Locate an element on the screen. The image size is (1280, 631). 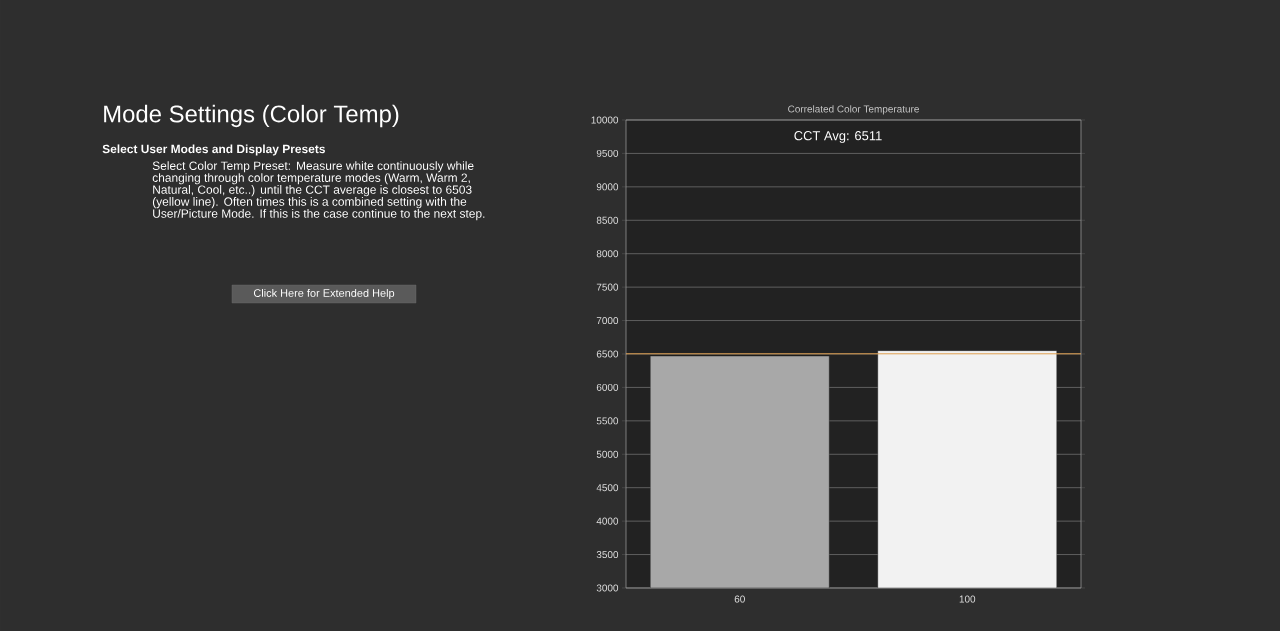
y-tick-label: 7500 is located at coordinates (607, 287).